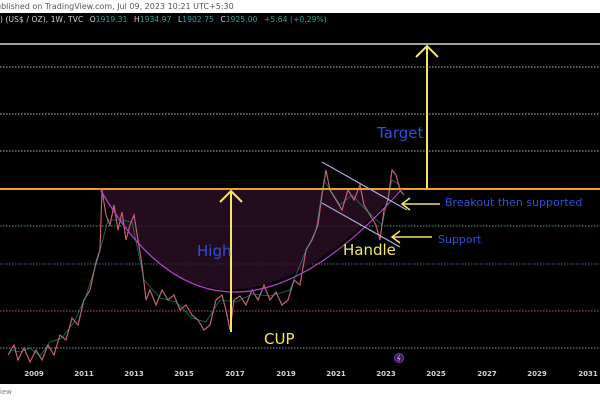 Image resolution: width=600 pixels, height=400 pixels. What do you see at coordinates (251, 240) in the screenshot?
I see `cup-curve` at bounding box center [251, 240].